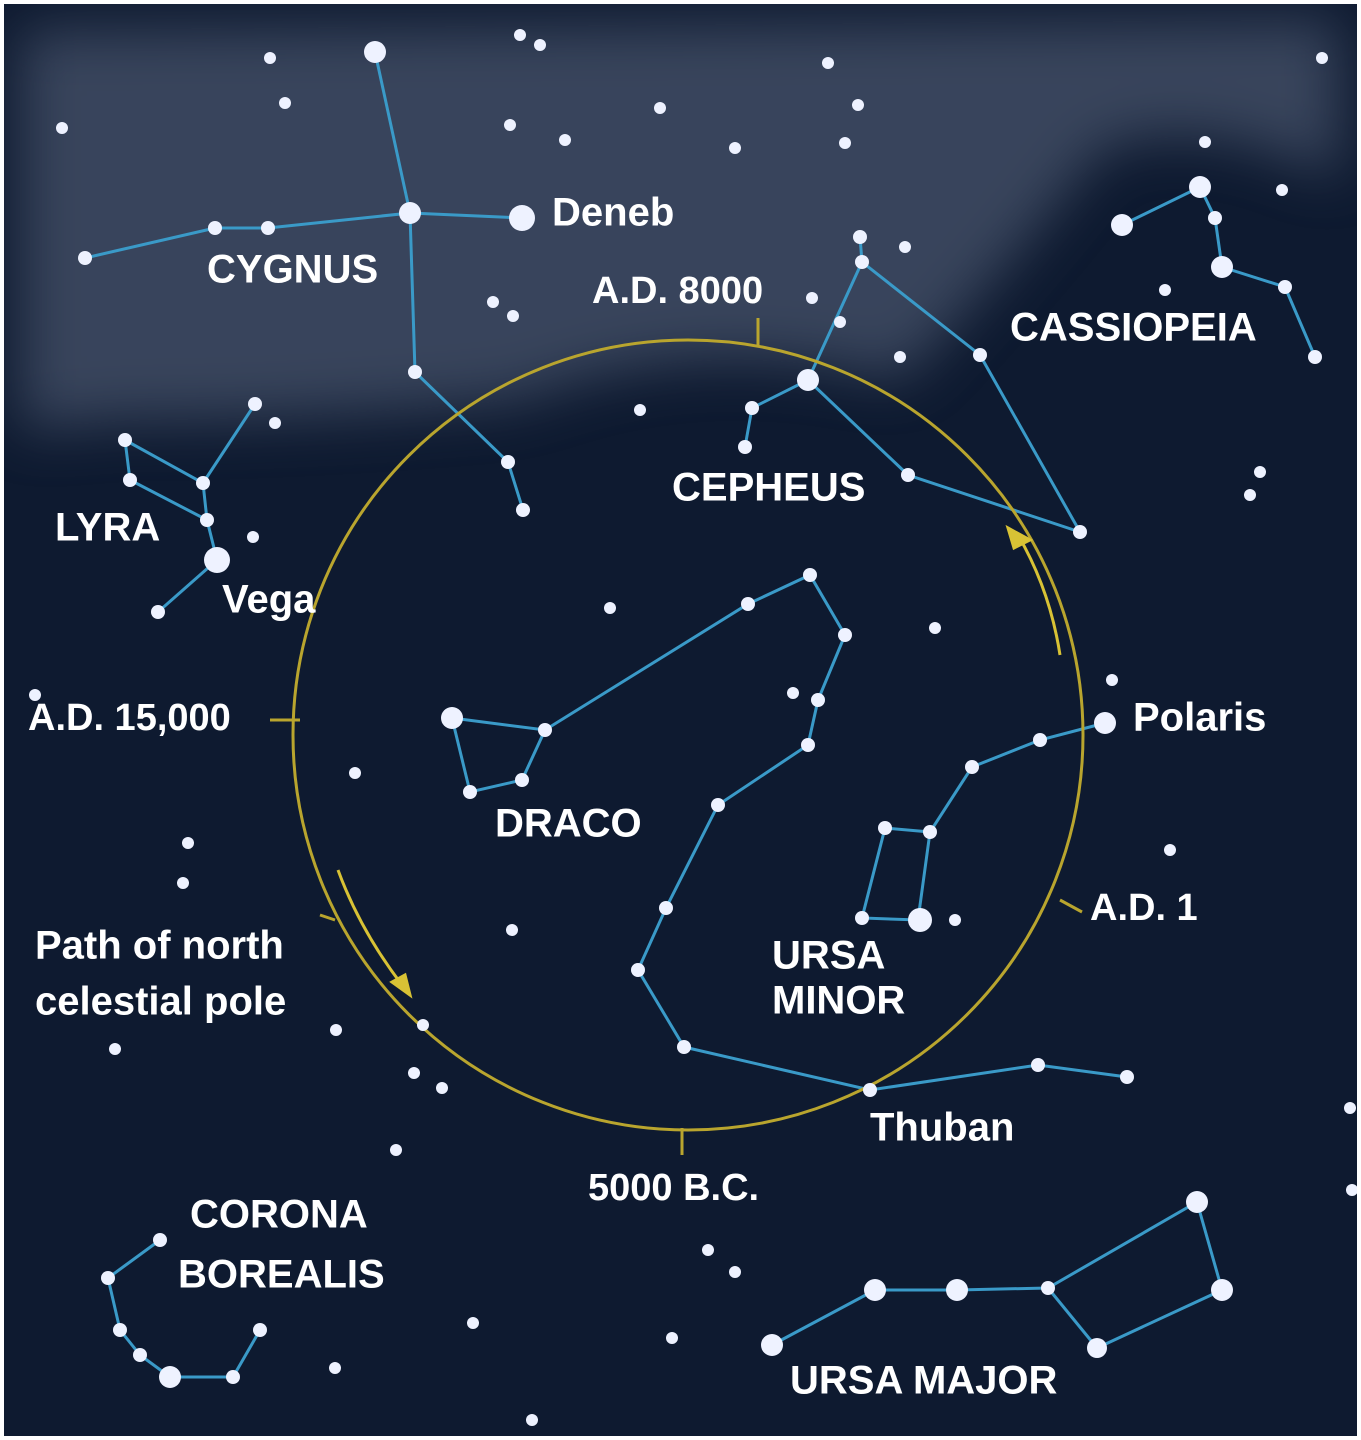 Image resolution: width=1361 pixels, height=1440 pixels. I want to click on constellation-label: CORONA, so click(279, 1215).